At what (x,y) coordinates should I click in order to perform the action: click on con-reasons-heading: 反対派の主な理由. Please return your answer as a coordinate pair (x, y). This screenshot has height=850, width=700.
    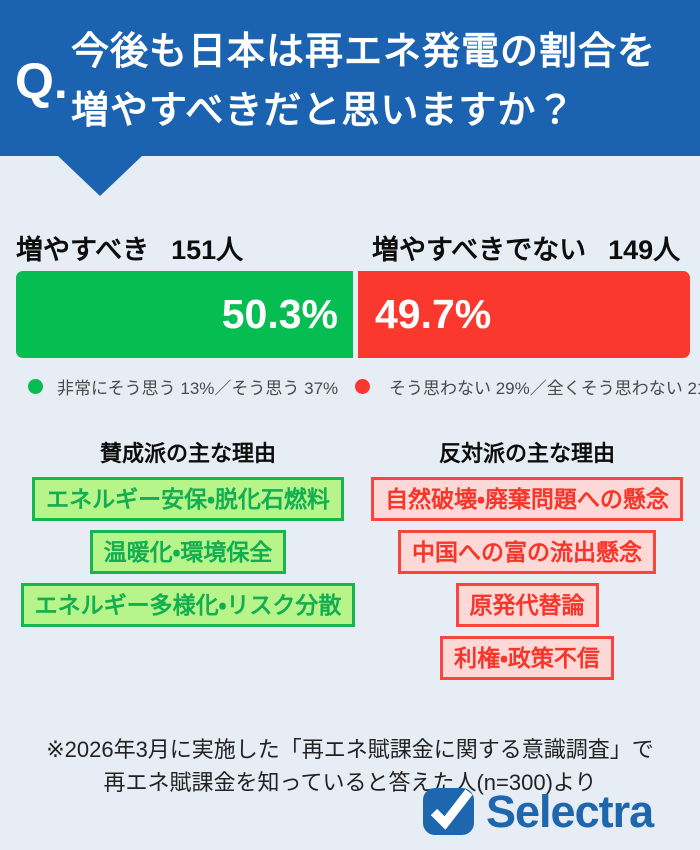
    Looking at the image, I should click on (526, 453).